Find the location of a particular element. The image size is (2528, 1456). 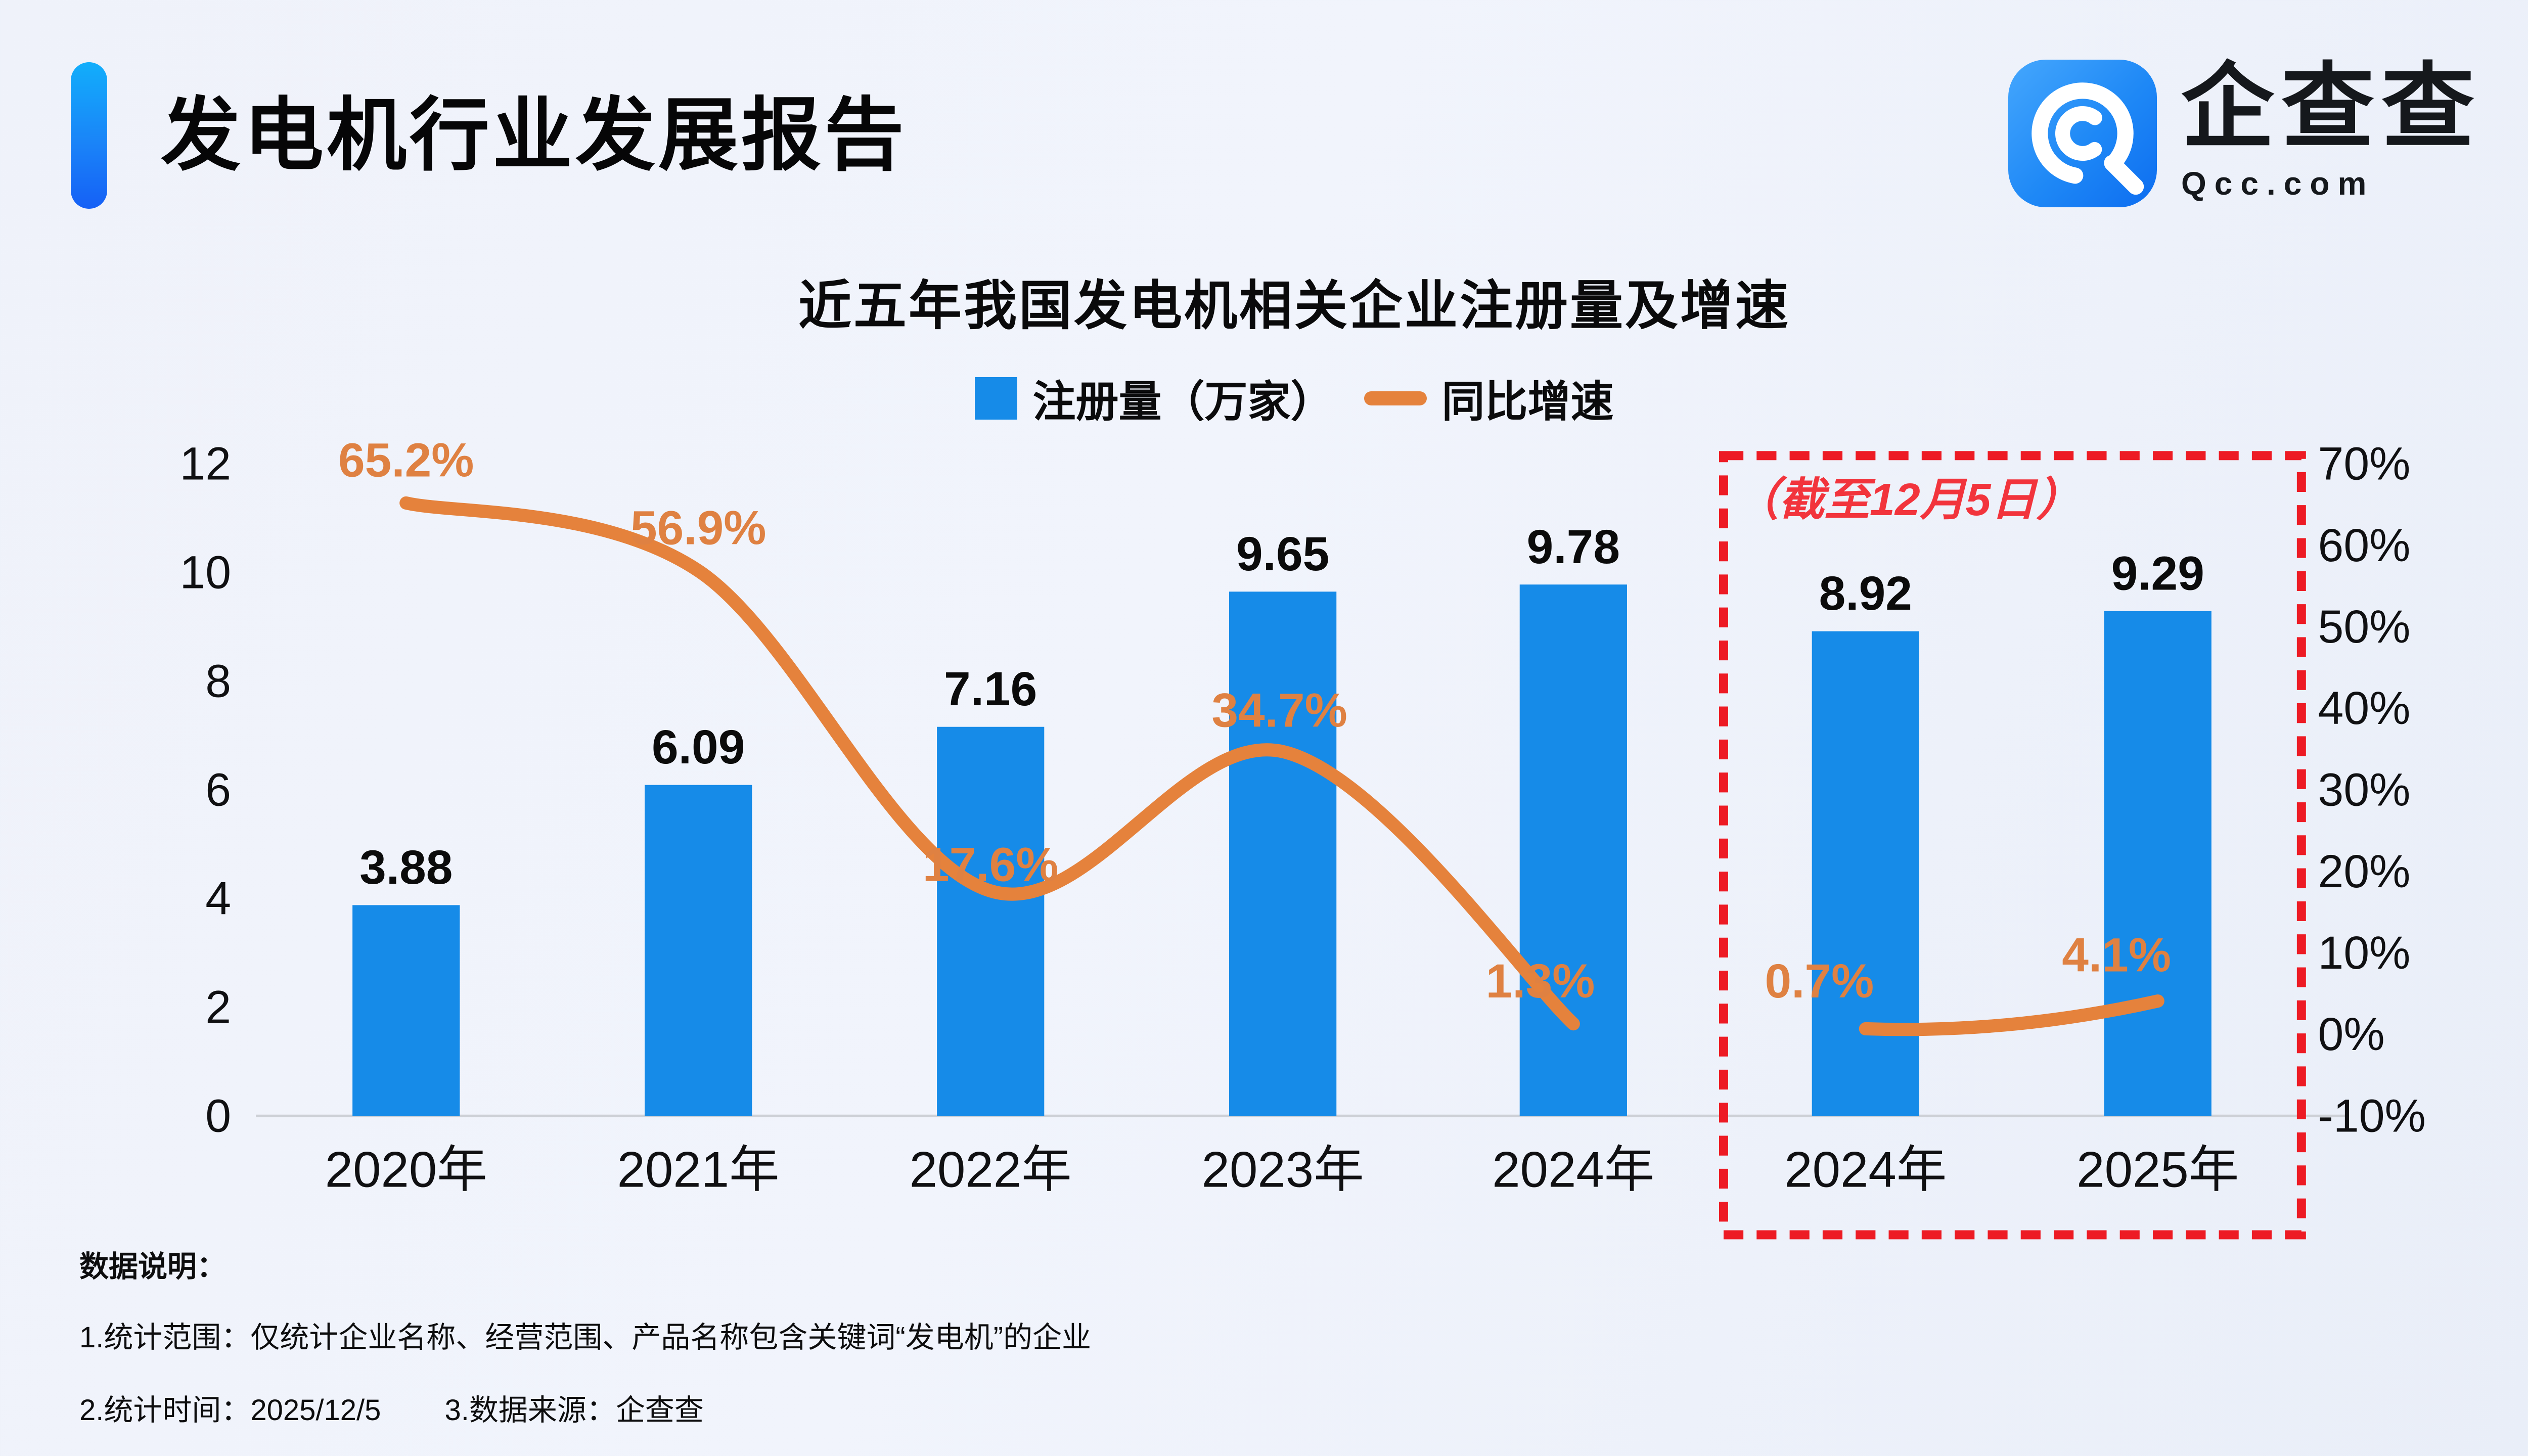

bar-series-swatch is located at coordinates (997, 398).